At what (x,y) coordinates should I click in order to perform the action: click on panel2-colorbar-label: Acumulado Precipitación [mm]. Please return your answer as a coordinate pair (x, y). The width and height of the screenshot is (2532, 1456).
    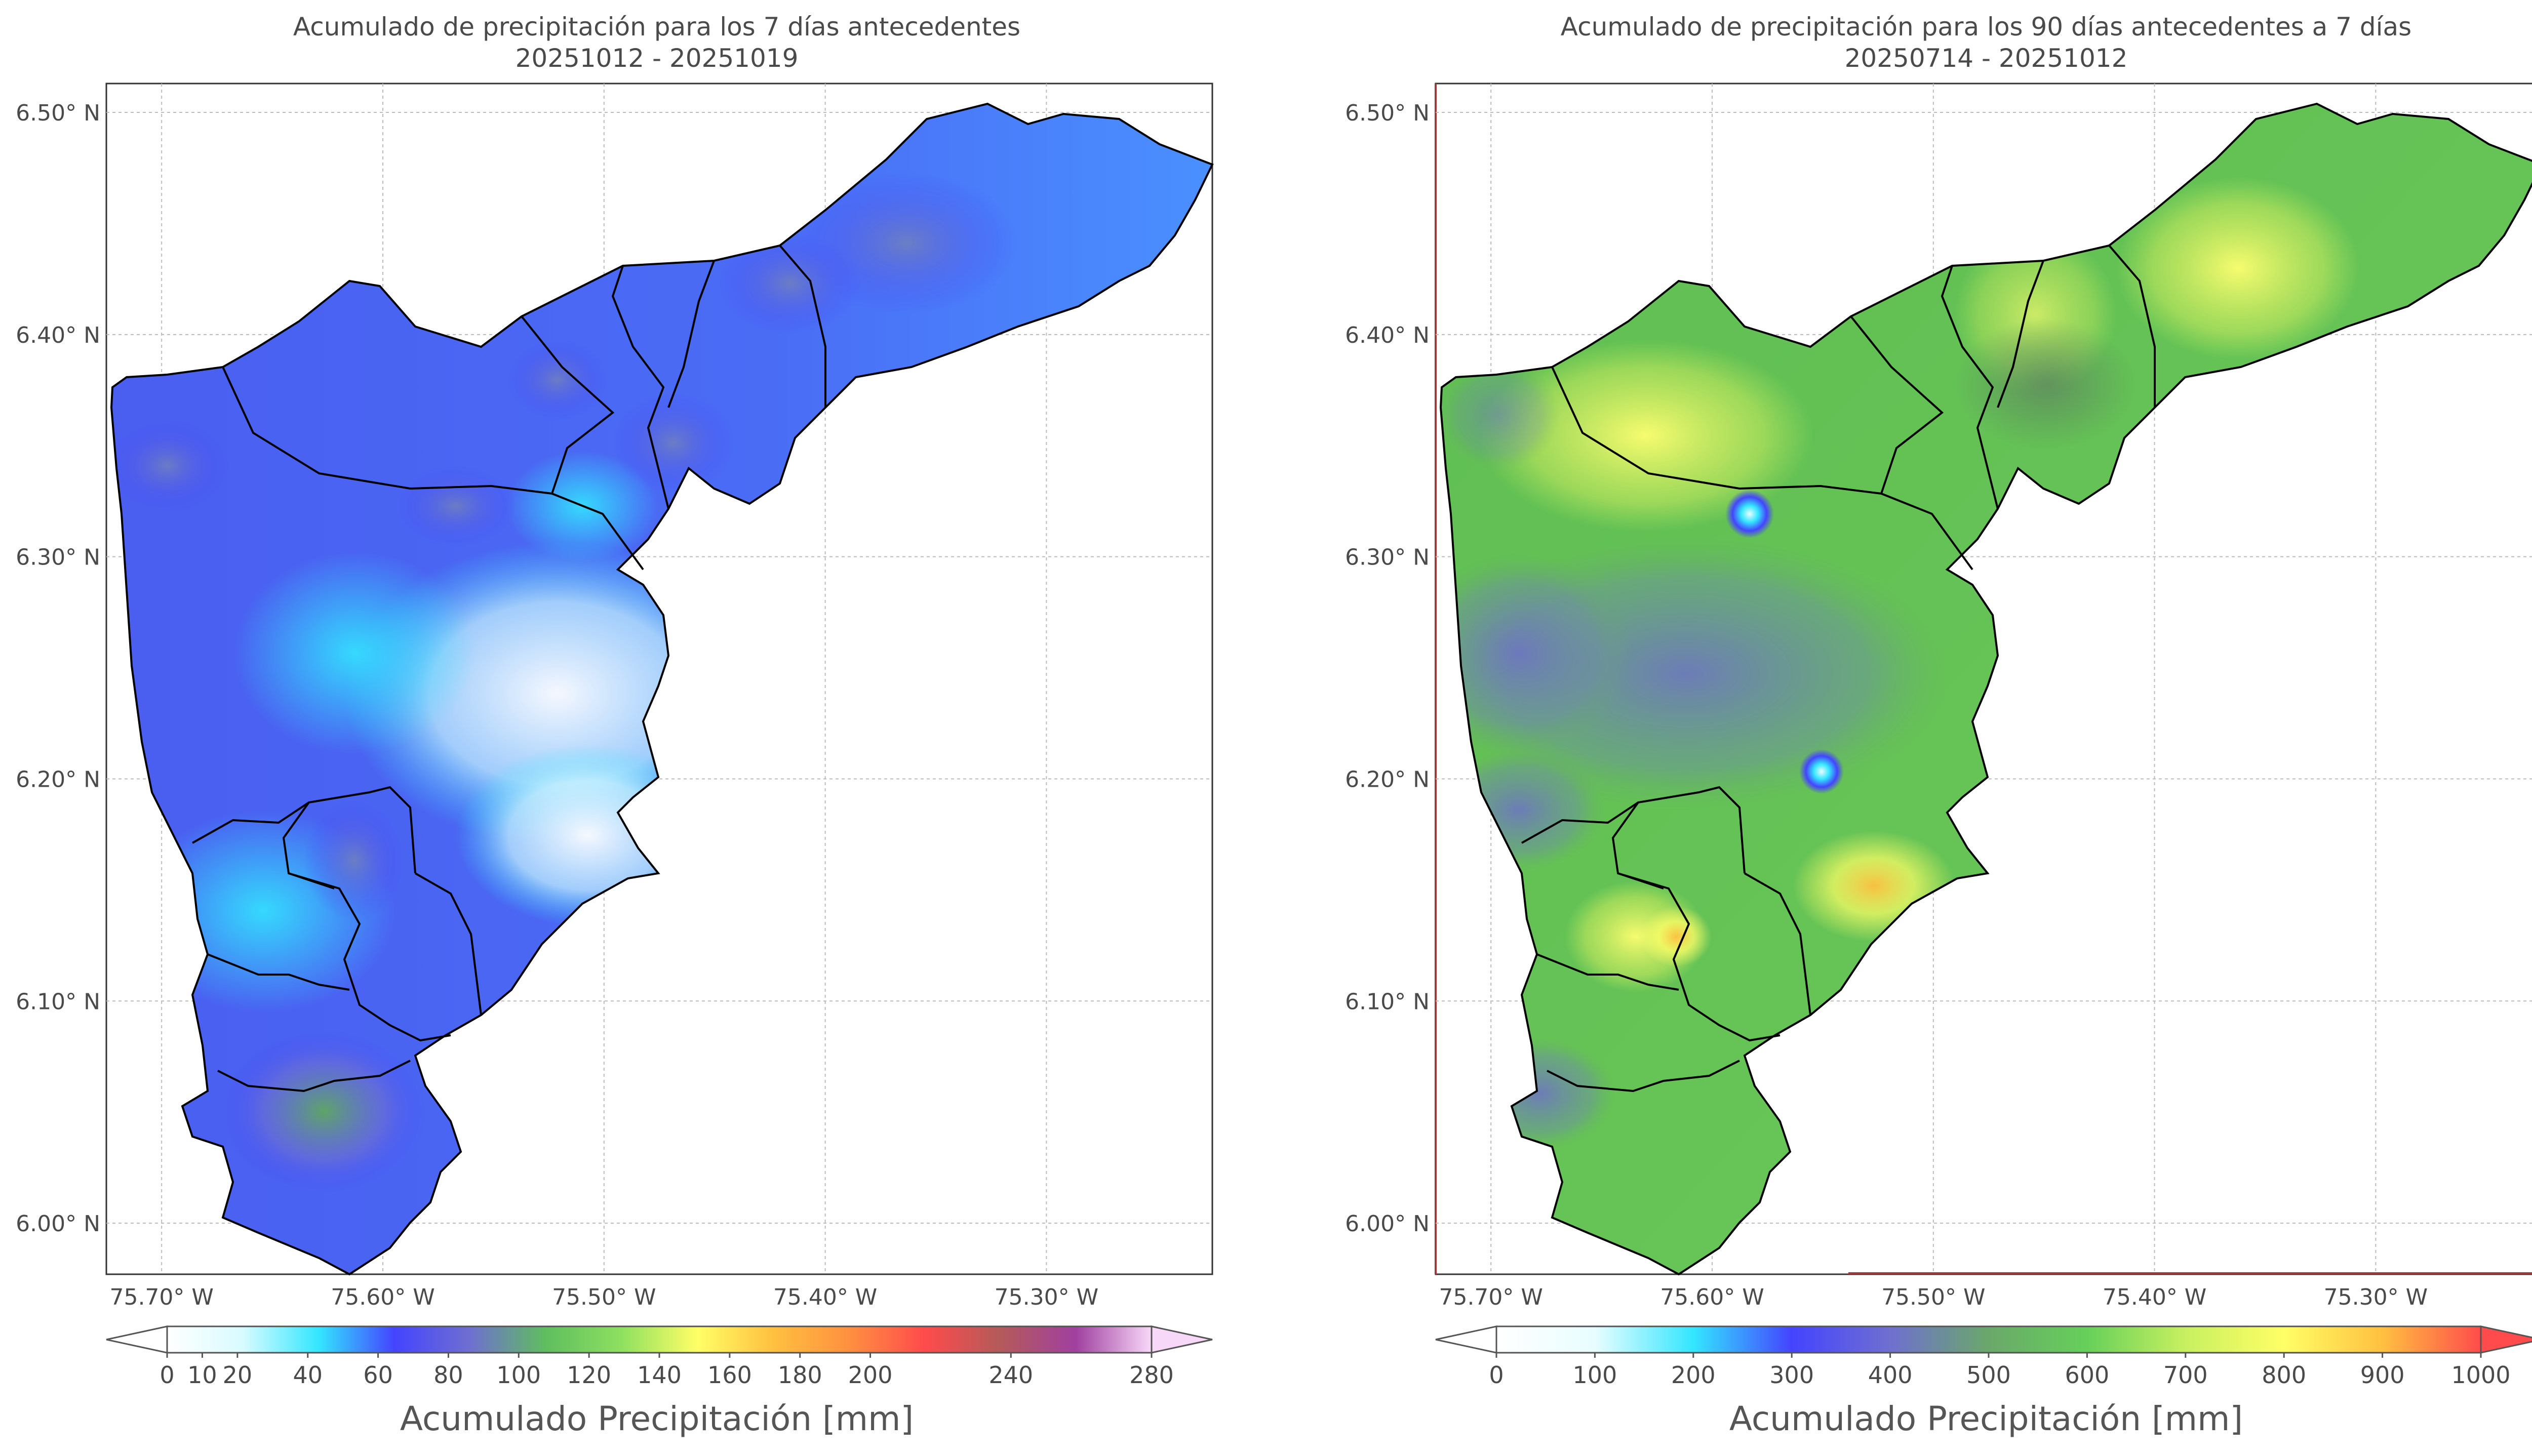
    Looking at the image, I should click on (1986, 1418).